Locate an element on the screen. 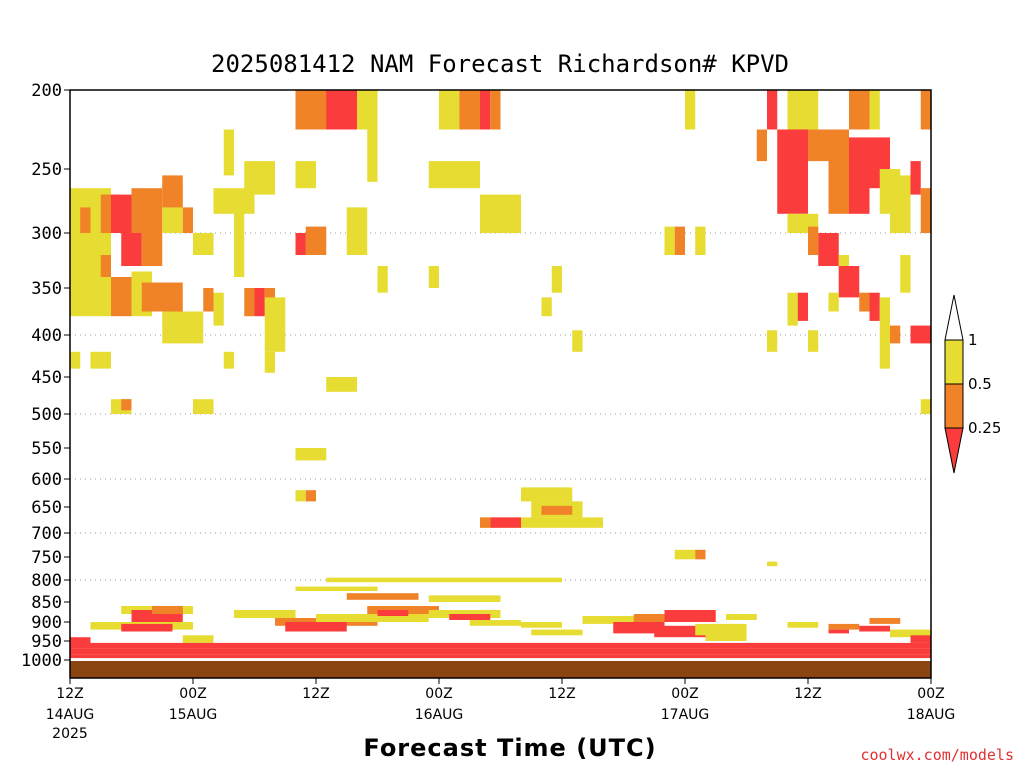  site-credit: coolwx.com/models is located at coordinates (937, 755).